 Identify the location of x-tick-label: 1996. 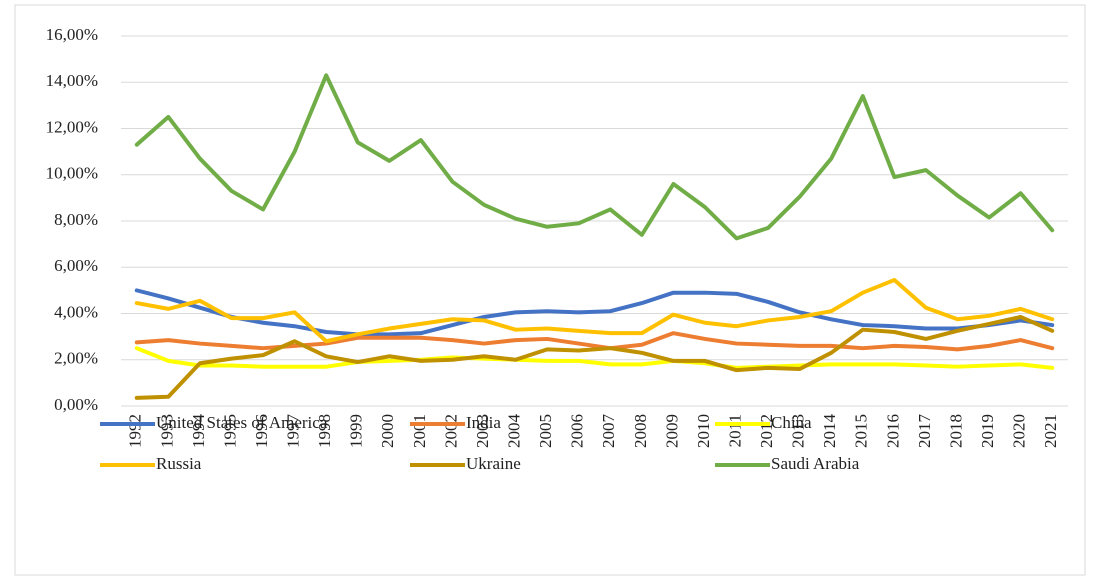
(261, 431).